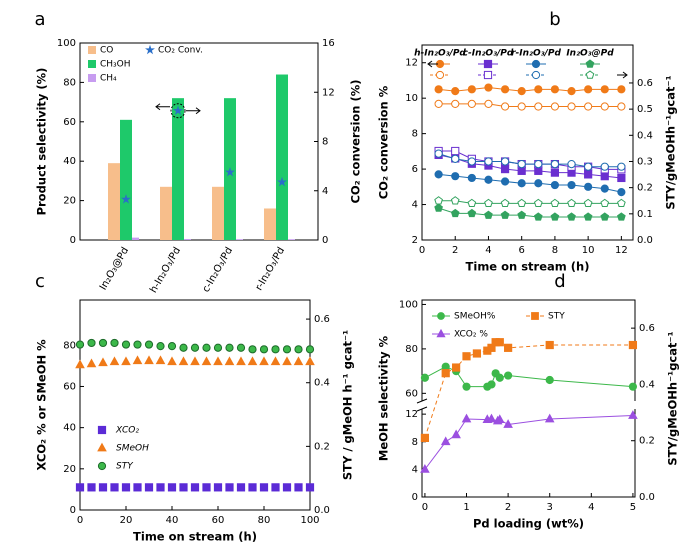 The image size is (700, 549). I want to click on y2-tick-label: 0, so click(325, 240).